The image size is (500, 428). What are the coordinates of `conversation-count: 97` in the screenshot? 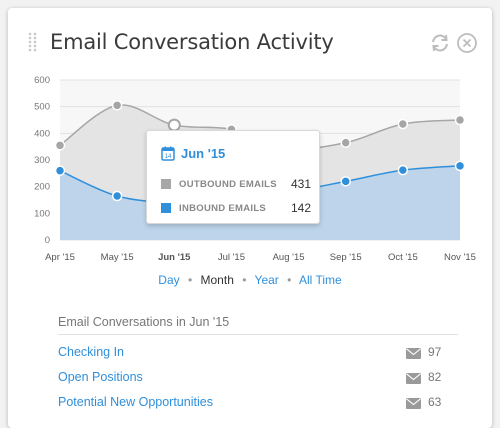 It's located at (435, 352).